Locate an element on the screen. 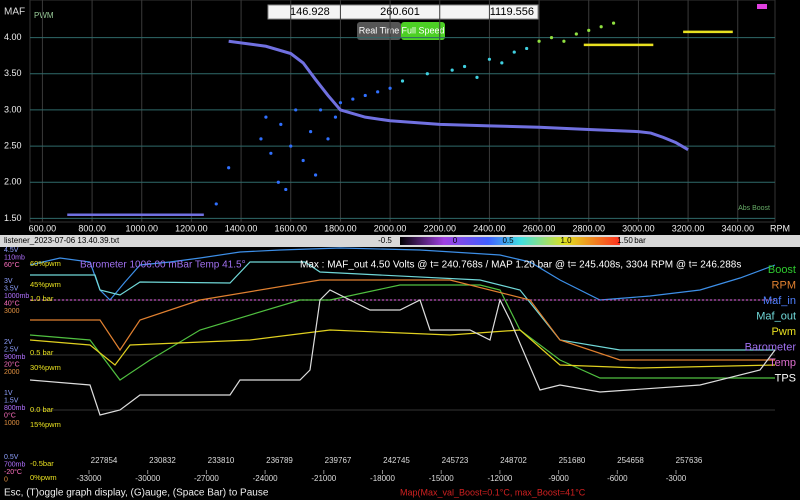 The image size is (800, 500). axis-label: -0.5bar is located at coordinates (42, 463).